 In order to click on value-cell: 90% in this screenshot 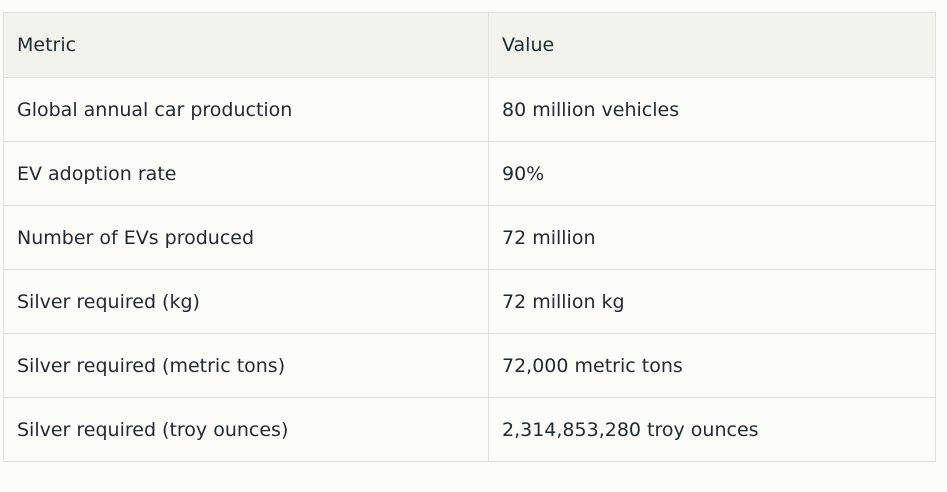, I will do `click(712, 173)`.